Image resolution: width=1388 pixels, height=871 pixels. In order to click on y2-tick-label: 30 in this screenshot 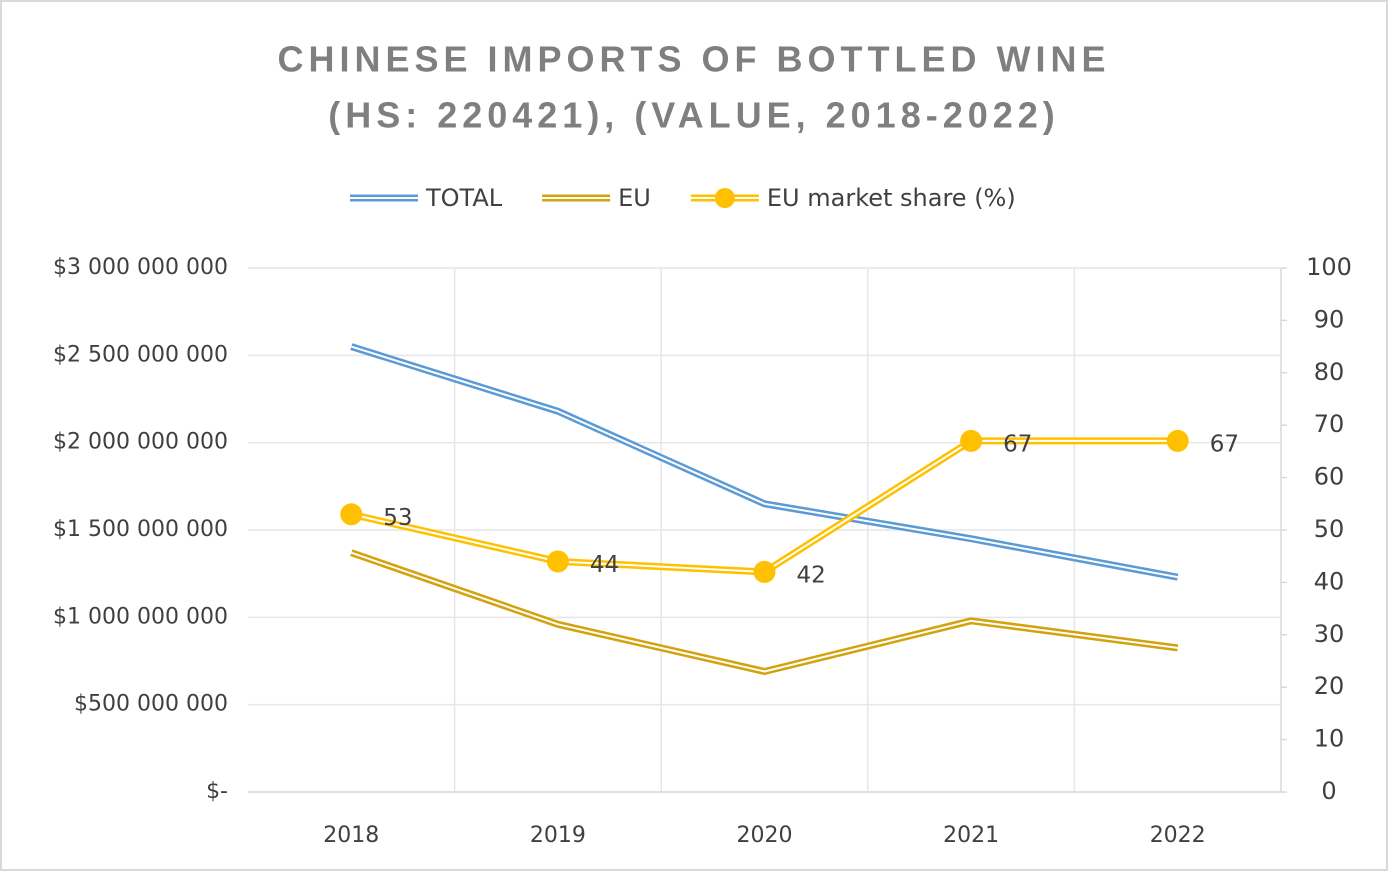, I will do `click(1329, 634)`.